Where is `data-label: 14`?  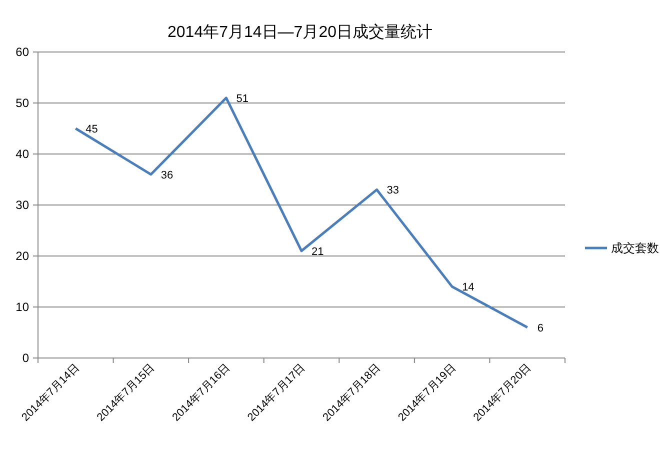 data-label: 14 is located at coordinates (468, 288).